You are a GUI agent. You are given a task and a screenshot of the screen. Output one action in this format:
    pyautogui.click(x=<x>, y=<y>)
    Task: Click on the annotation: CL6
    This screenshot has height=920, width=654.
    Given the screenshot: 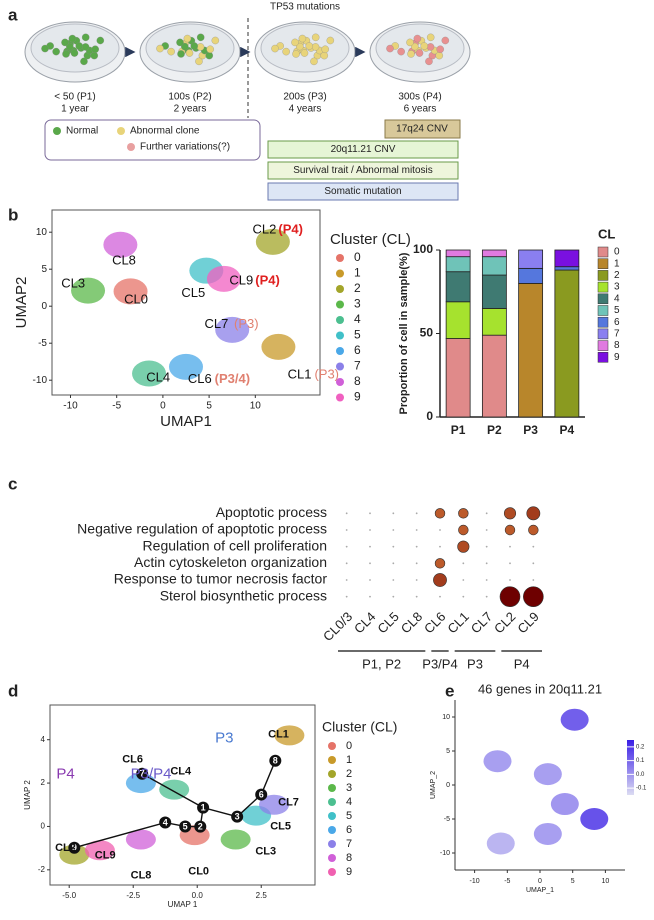 What is the action you would take?
    pyautogui.click(x=132, y=760)
    